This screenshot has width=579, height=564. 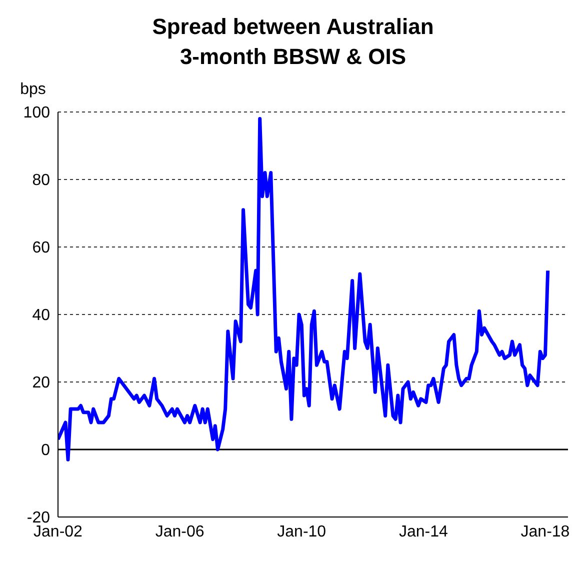 What do you see at coordinates (301, 531) in the screenshot?
I see `x-tick-label: Jan-10` at bounding box center [301, 531].